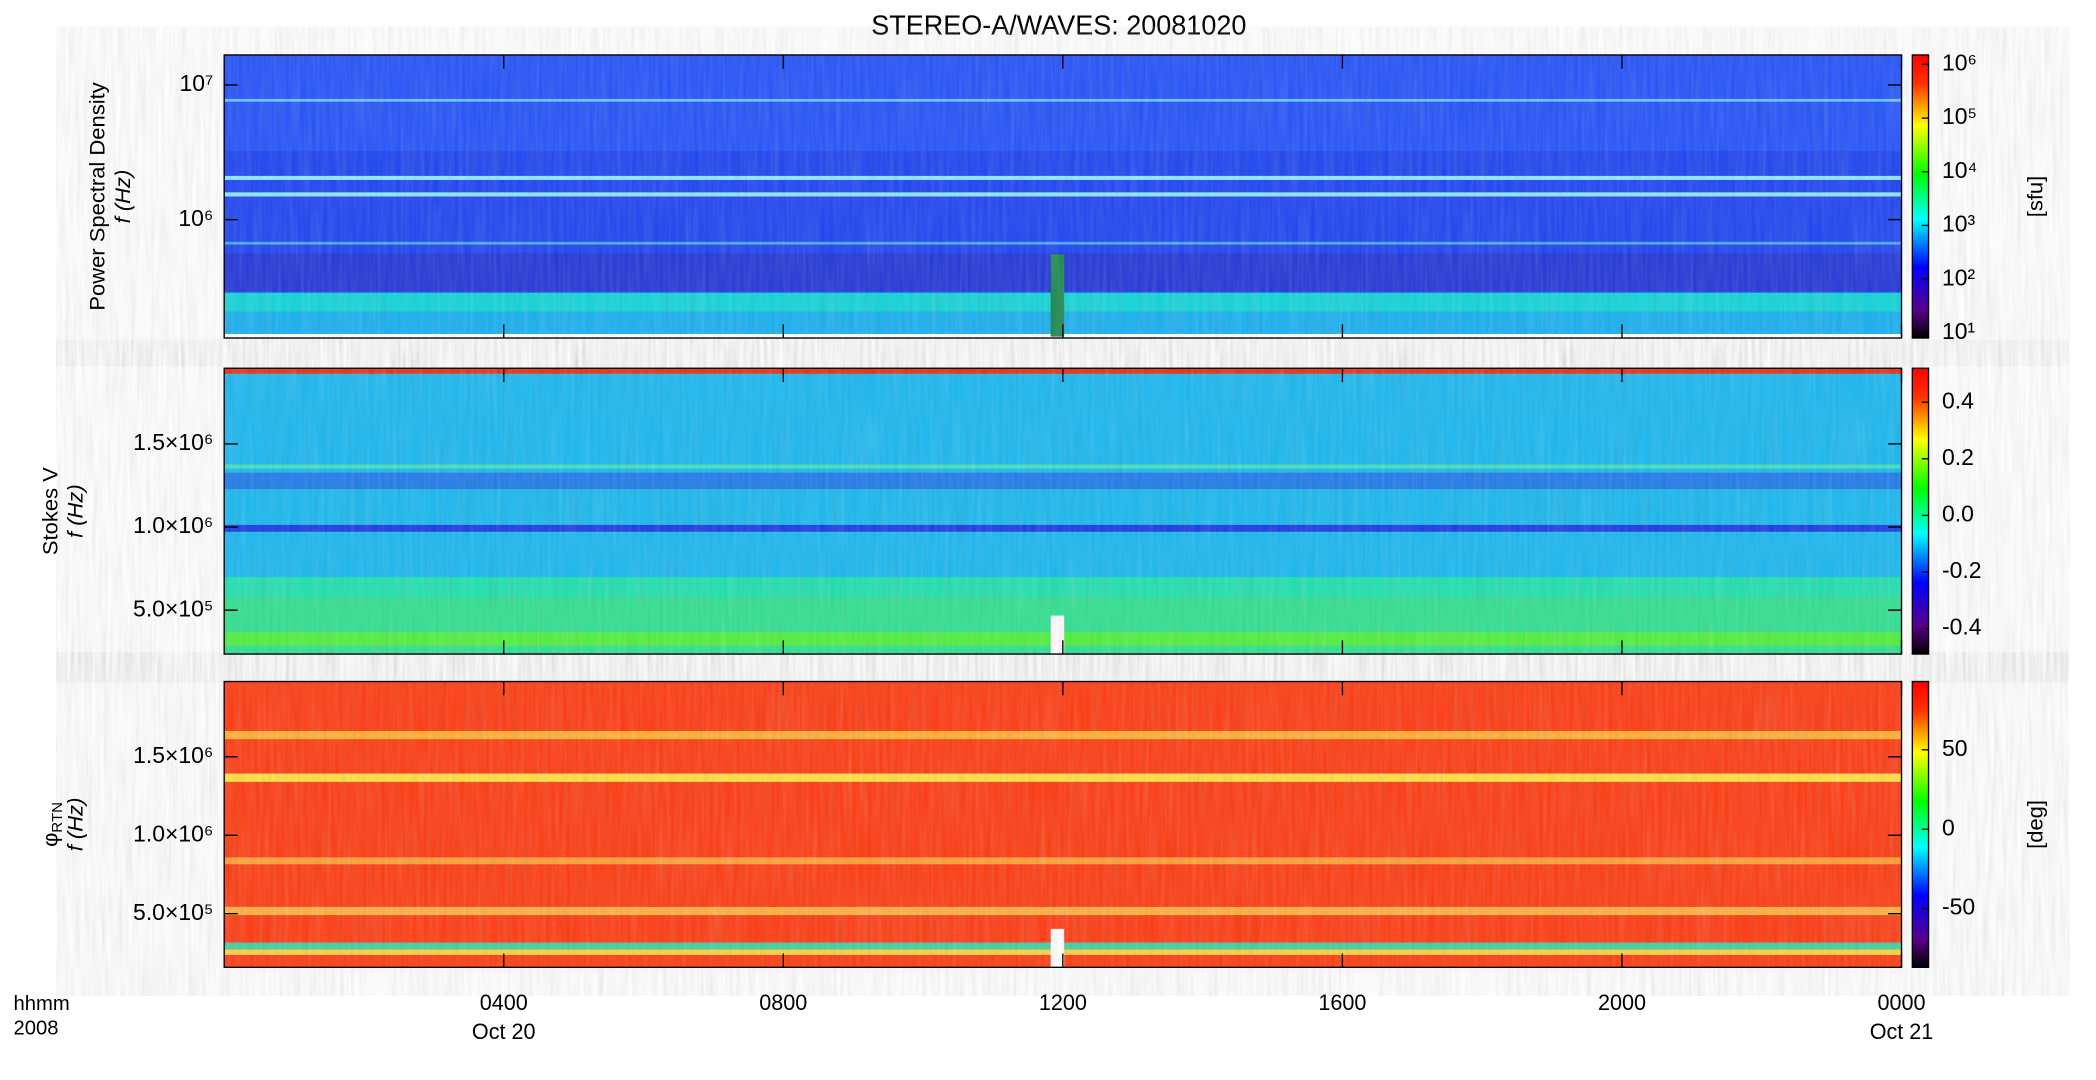  Describe the element at coordinates (1958, 331) in the screenshot. I see `colorbar-tick-label: 10¹` at that location.